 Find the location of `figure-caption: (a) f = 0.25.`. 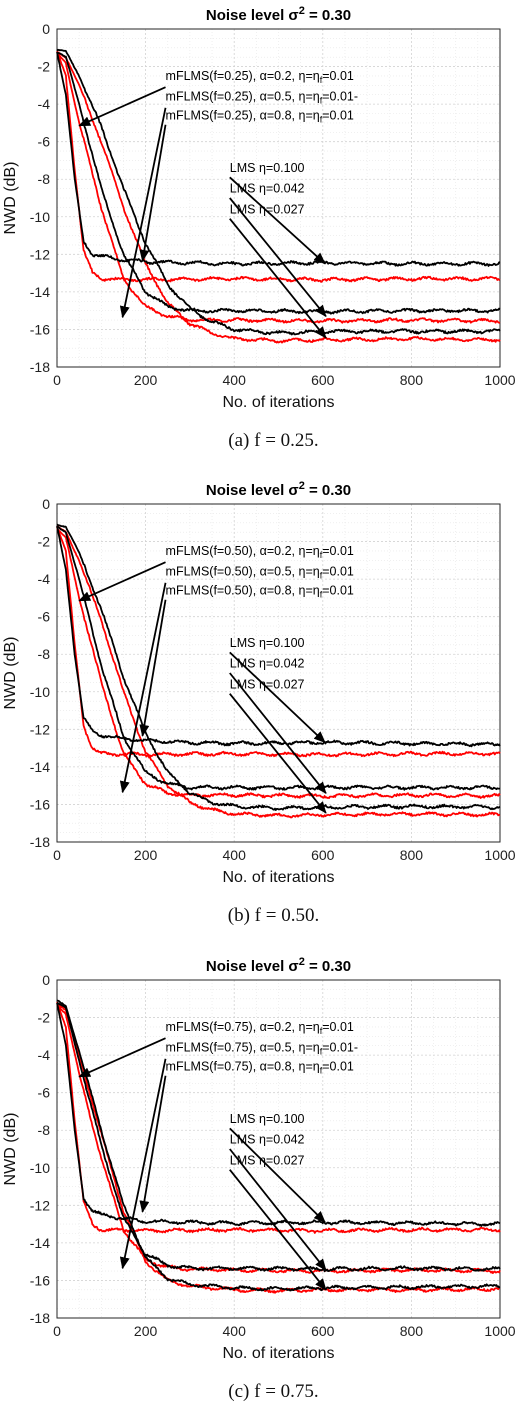

figure-caption: (a) f = 0.25. is located at coordinates (273, 440).